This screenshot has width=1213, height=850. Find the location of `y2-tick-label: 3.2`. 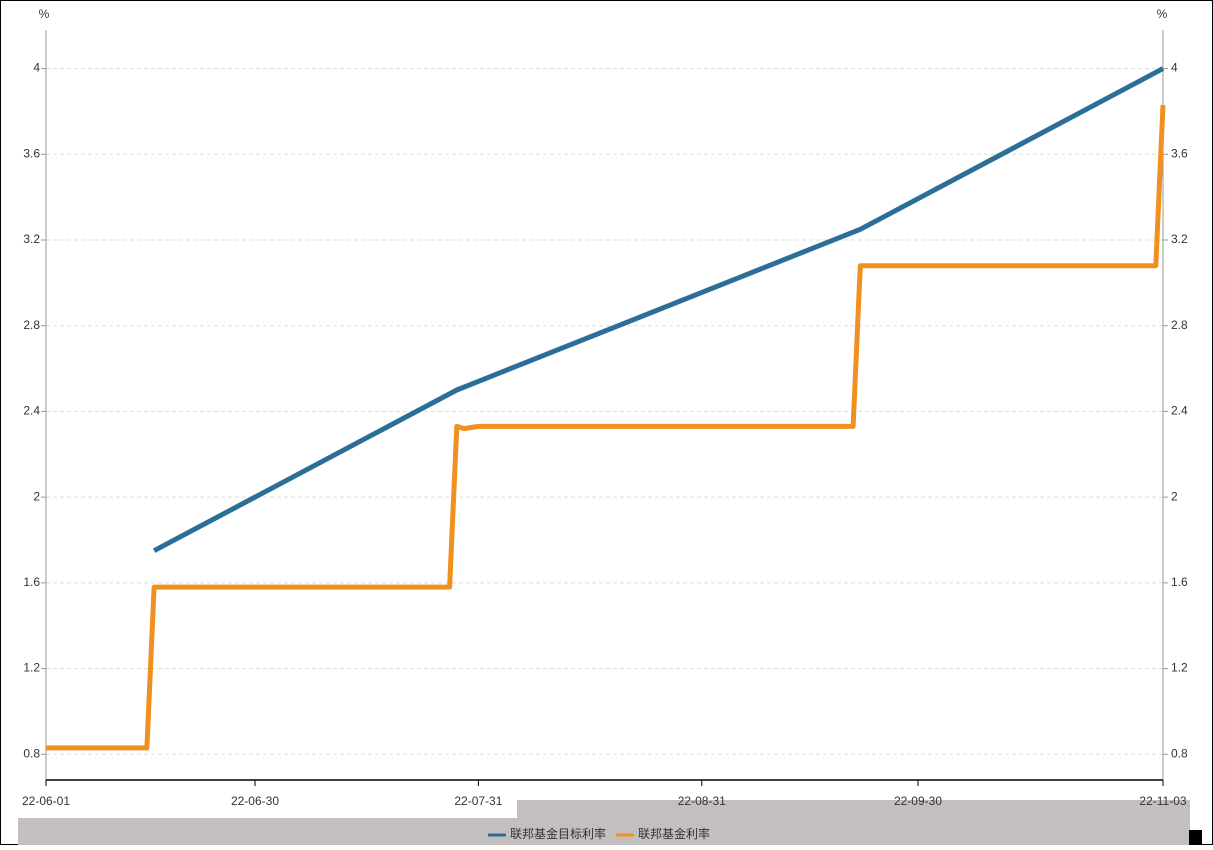

y2-tick-label: 3.2 is located at coordinates (1179, 239).